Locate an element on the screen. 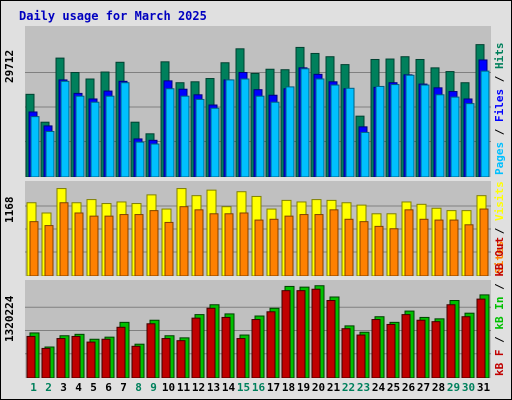 The height and width of the screenshot is (400, 512). day-label-19: 19 is located at coordinates (303, 387).